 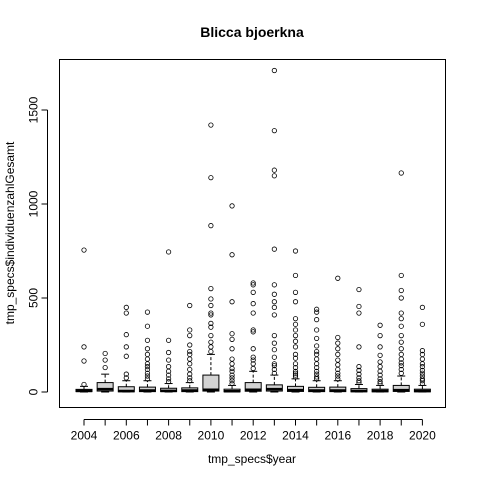 What do you see at coordinates (422, 436) in the screenshot?
I see `x-tick-label: 2020` at bounding box center [422, 436].